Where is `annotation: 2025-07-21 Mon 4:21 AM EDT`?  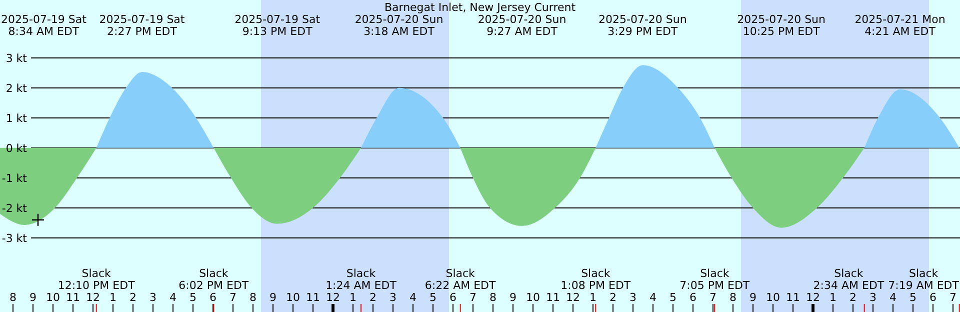 annotation: 2025-07-21 Mon 4:21 AM EDT is located at coordinates (900, 25).